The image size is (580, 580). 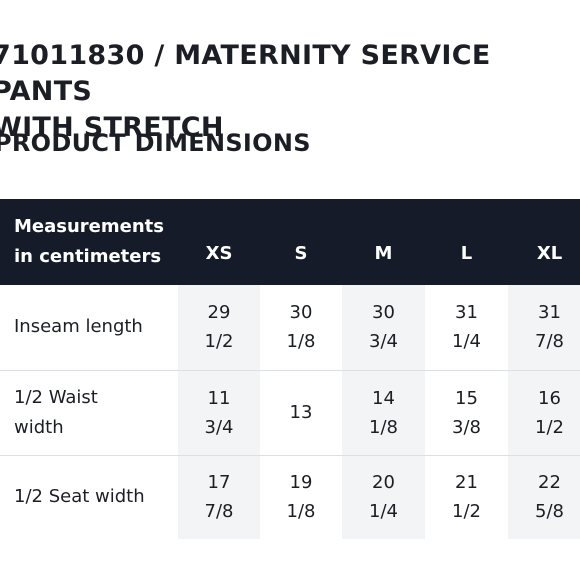 What do you see at coordinates (466, 398) in the screenshot?
I see `cell-whole: 15` at bounding box center [466, 398].